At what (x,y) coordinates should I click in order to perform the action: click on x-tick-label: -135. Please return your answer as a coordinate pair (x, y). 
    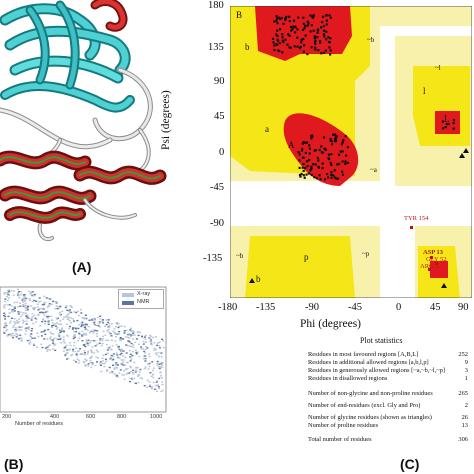
    Looking at the image, I should click on (266, 307).